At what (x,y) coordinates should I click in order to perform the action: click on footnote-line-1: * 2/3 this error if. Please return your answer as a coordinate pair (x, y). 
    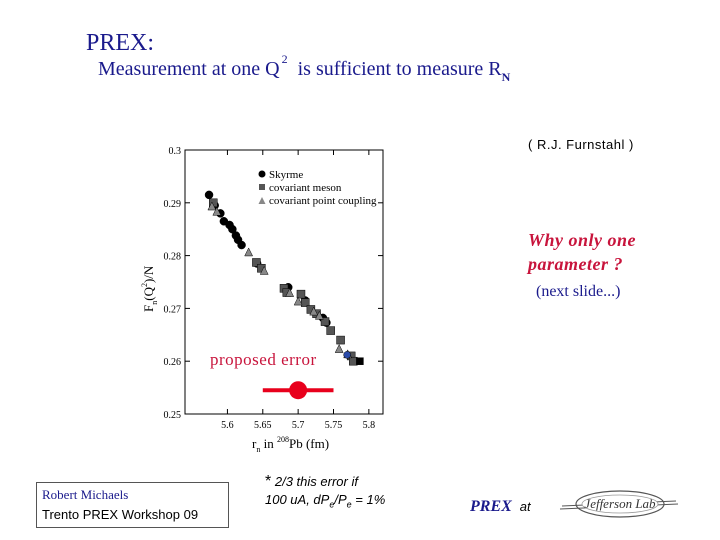
    Looking at the image, I should click on (325, 482).